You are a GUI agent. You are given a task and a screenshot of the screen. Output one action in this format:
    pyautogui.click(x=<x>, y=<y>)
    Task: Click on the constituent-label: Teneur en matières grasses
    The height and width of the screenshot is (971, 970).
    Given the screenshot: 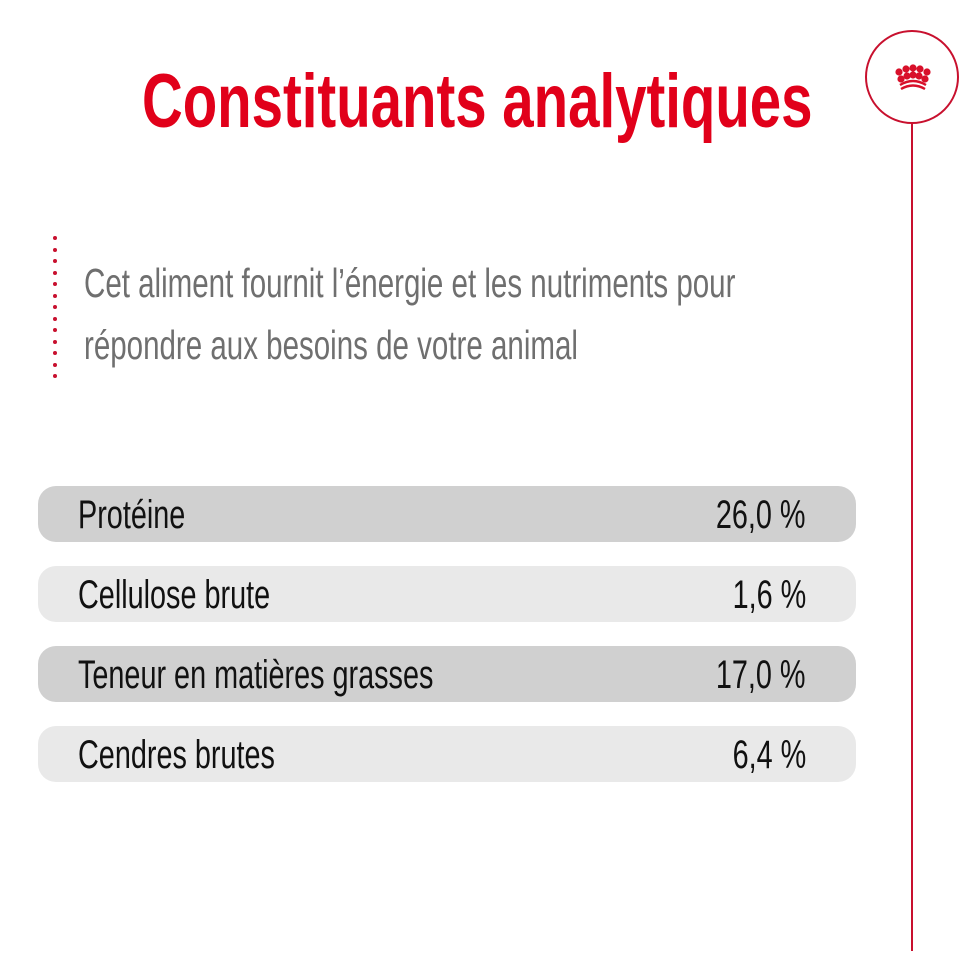 What is the action you would take?
    pyautogui.click(x=325, y=675)
    